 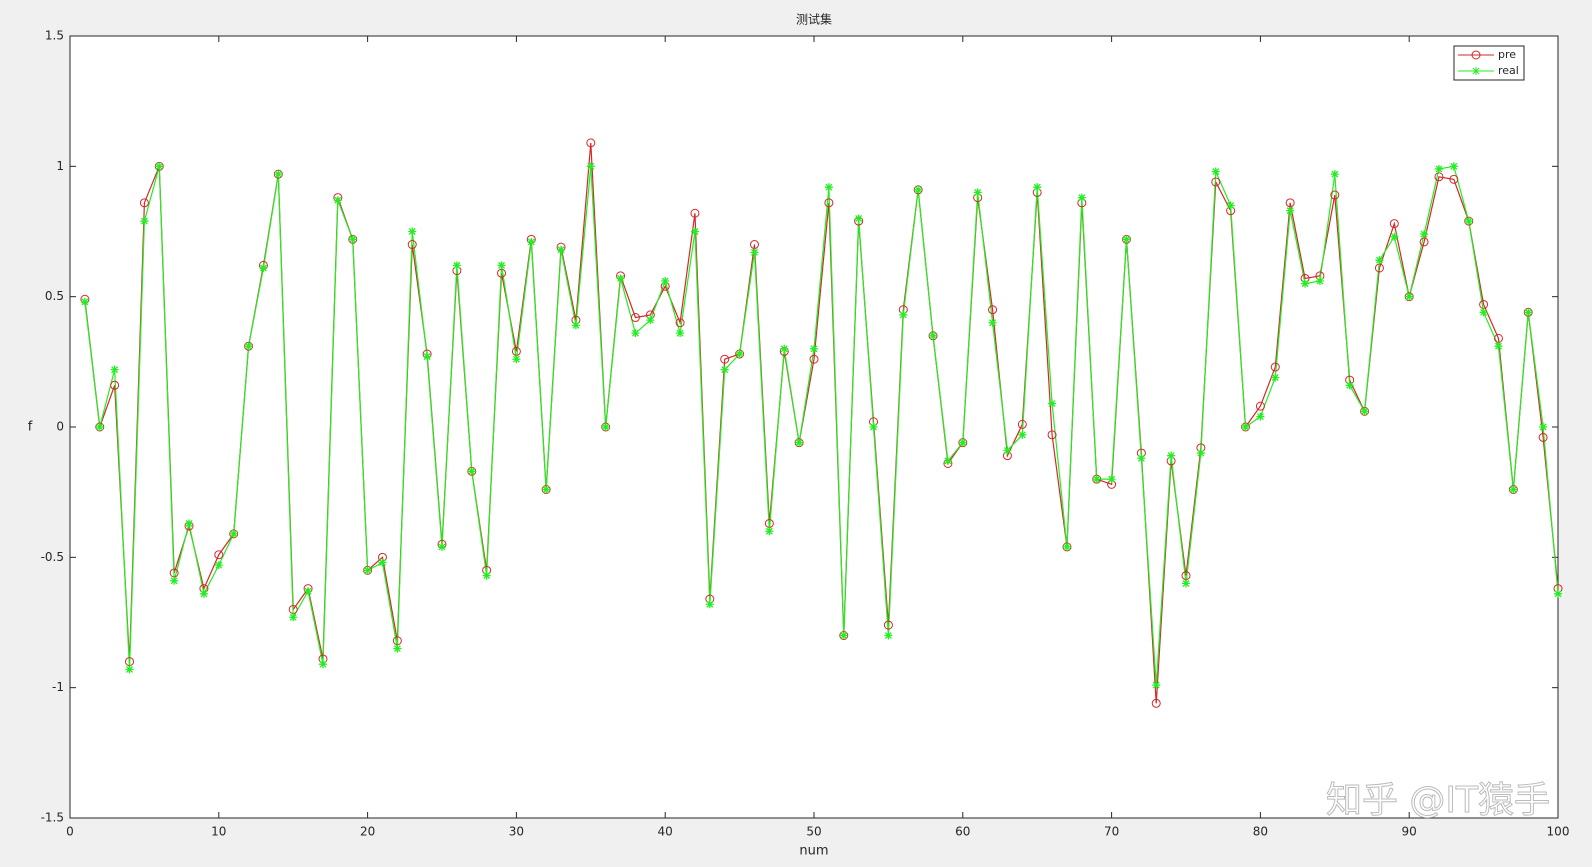 I want to click on y-tick-label: -0.5, so click(x=52, y=557).